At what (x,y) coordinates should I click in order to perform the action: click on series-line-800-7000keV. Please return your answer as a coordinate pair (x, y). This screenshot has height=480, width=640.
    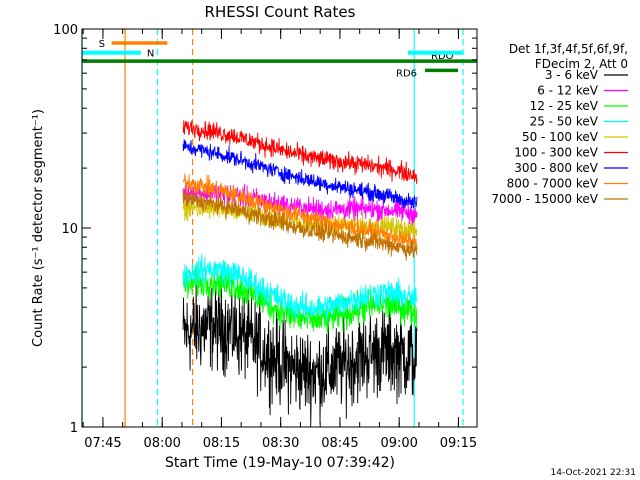
    Looking at the image, I should click on (300, 212).